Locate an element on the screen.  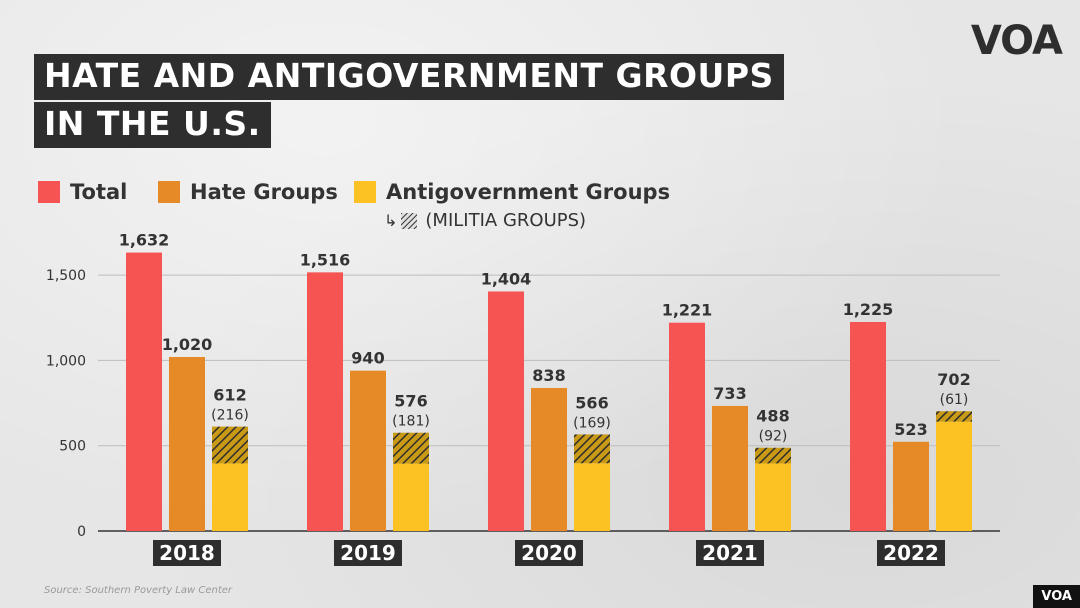
legend-item-antigov: Antigovernment Groups is located at coordinates (512, 192).